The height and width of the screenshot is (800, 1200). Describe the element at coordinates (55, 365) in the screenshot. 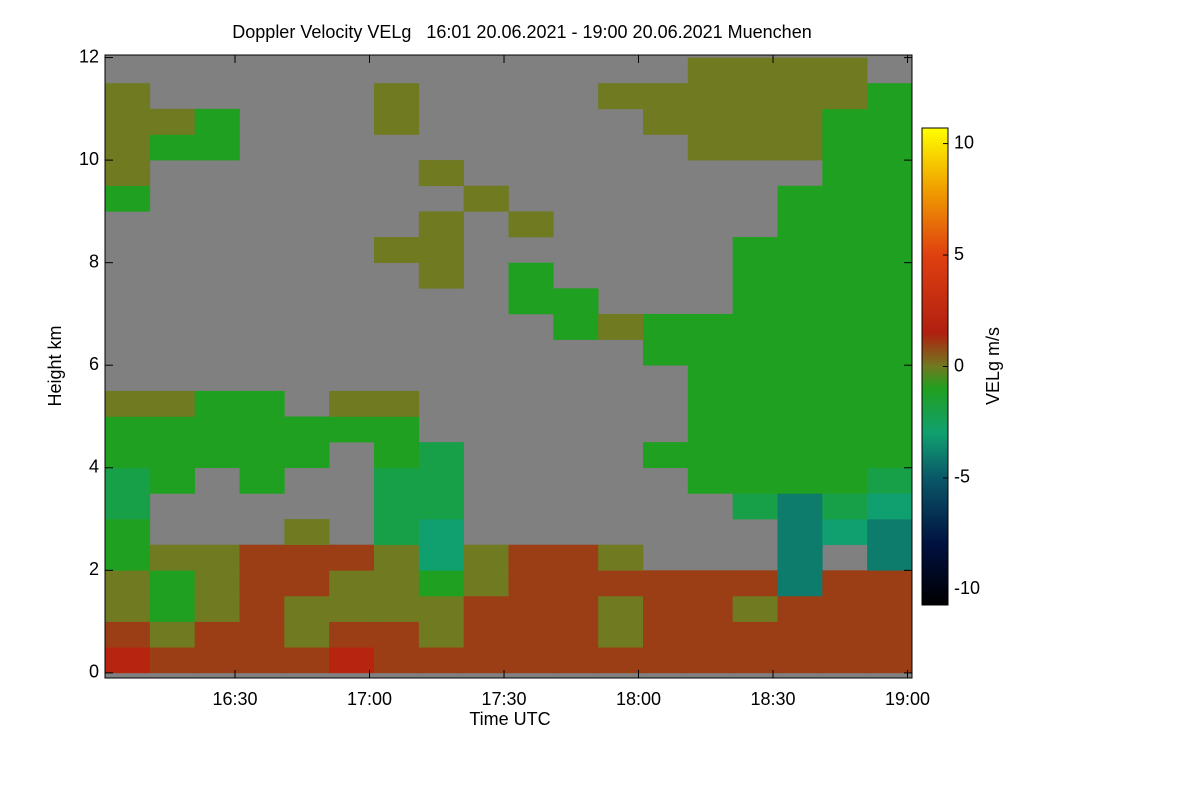

I see `y-axis-label: Height km` at that location.